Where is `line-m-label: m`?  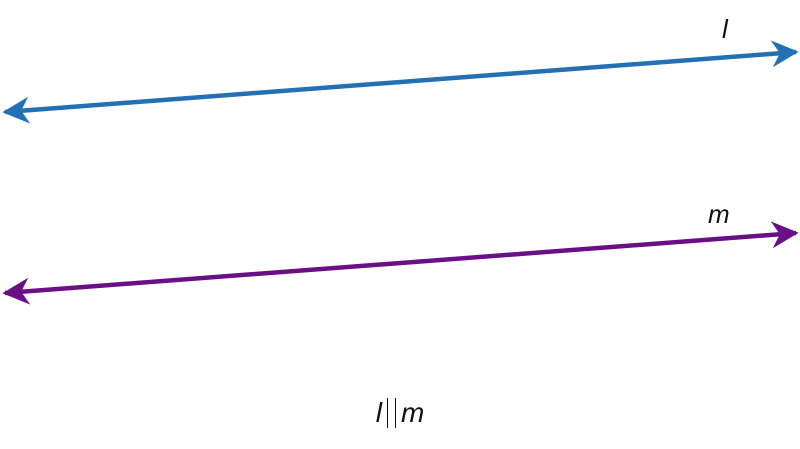 line-m-label: m is located at coordinates (719, 214).